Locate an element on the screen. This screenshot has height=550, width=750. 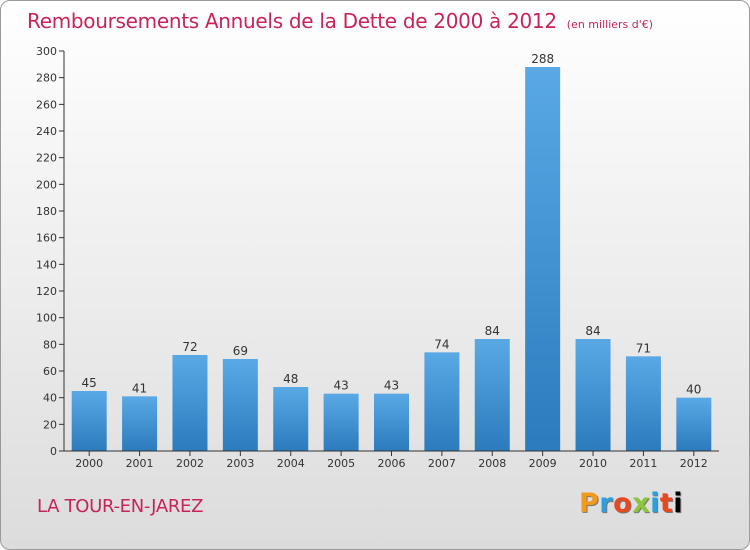
bar-2005 is located at coordinates (341, 422).